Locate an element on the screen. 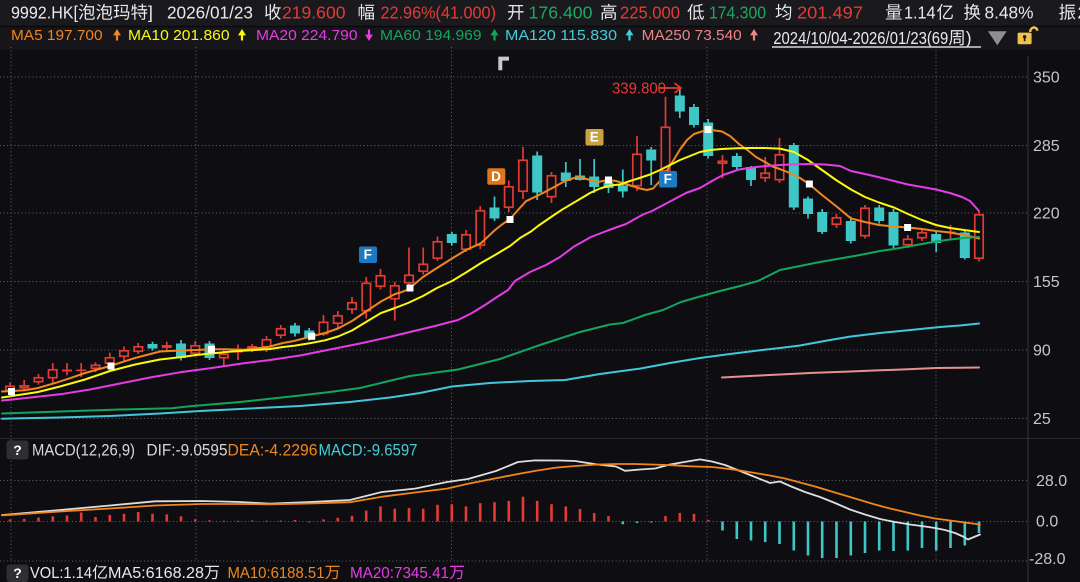 This screenshot has width=1080, height=582. svg-text: MACD:-9.6597 is located at coordinates (368, 451).